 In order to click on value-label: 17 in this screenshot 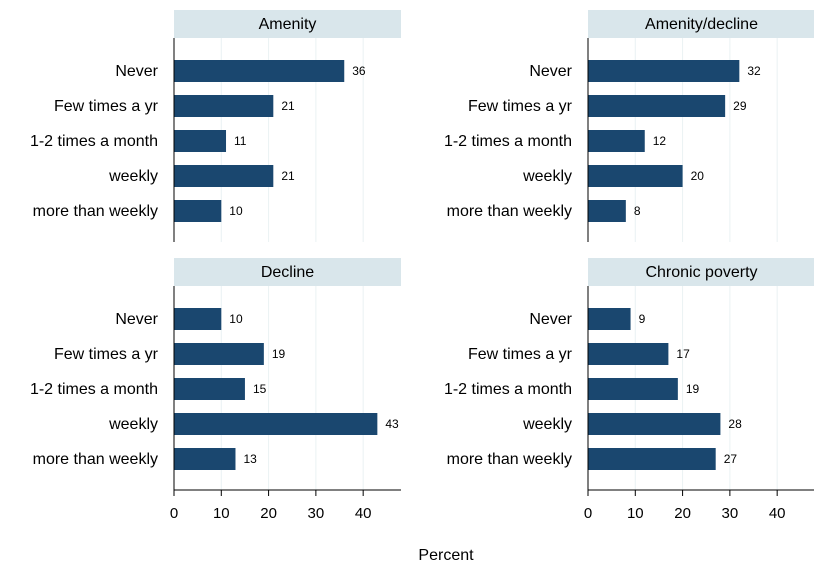, I will do `click(683, 354)`.